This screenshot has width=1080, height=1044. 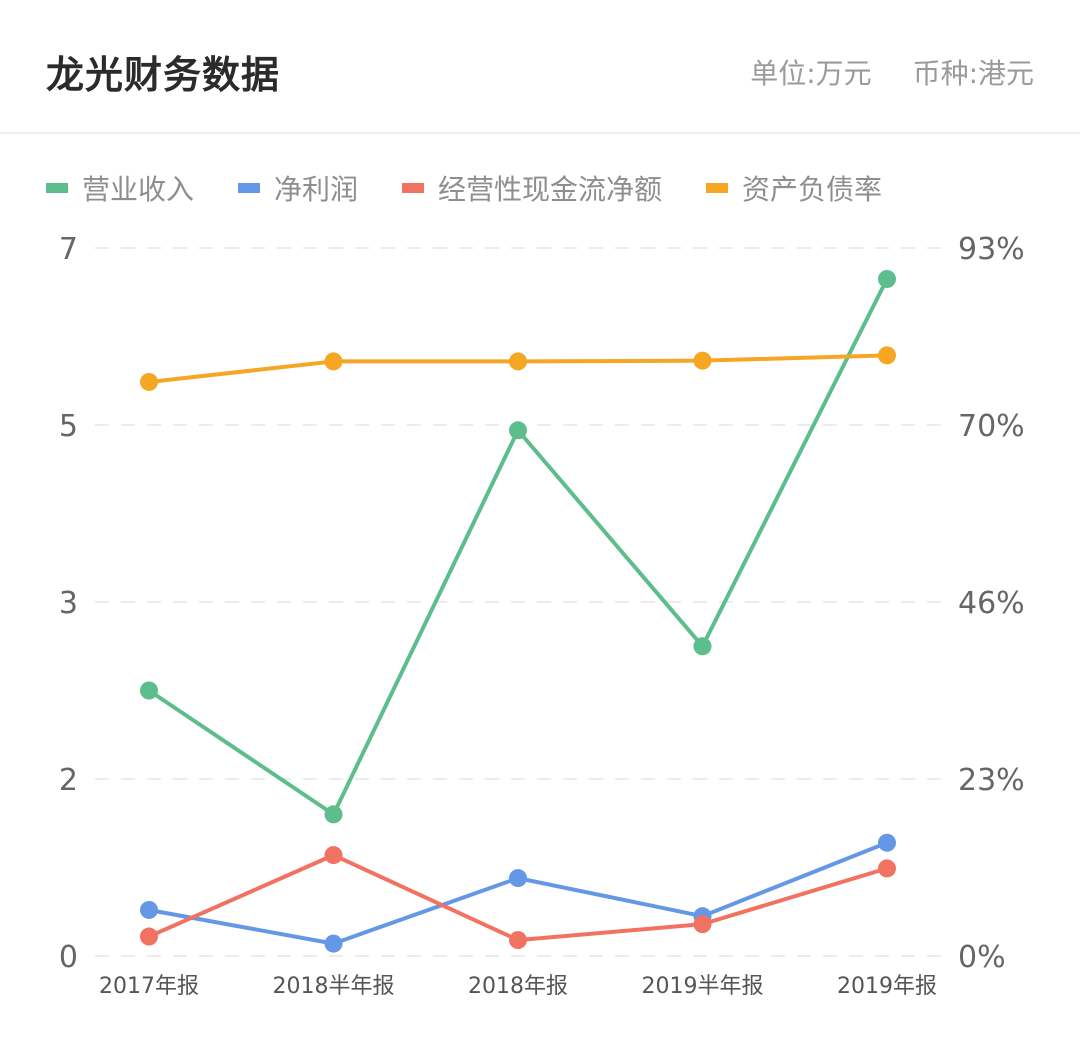 I want to click on legend-swatch-net-profit, so click(x=249, y=188).